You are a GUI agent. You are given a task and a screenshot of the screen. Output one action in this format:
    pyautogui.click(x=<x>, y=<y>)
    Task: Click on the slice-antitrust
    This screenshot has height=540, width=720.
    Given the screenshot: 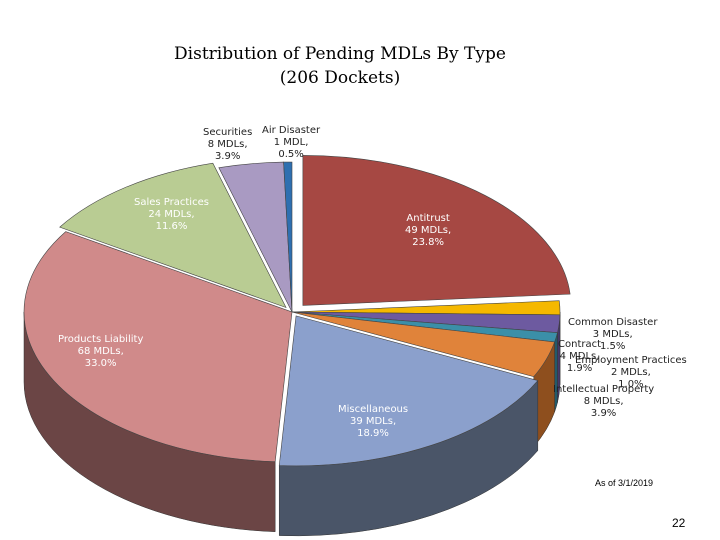 What is the action you would take?
    pyautogui.click(x=436, y=230)
    